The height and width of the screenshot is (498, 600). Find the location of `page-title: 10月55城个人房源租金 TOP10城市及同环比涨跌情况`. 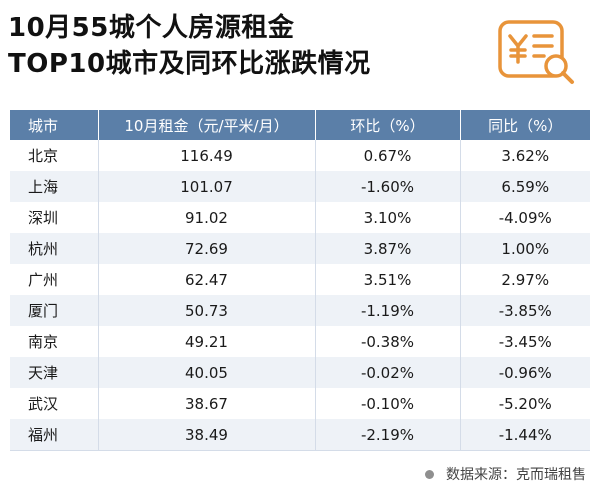

page-title: 10月55城个人房源租金 TOP10城市及同环比涨跌情况 is located at coordinates (189, 46).